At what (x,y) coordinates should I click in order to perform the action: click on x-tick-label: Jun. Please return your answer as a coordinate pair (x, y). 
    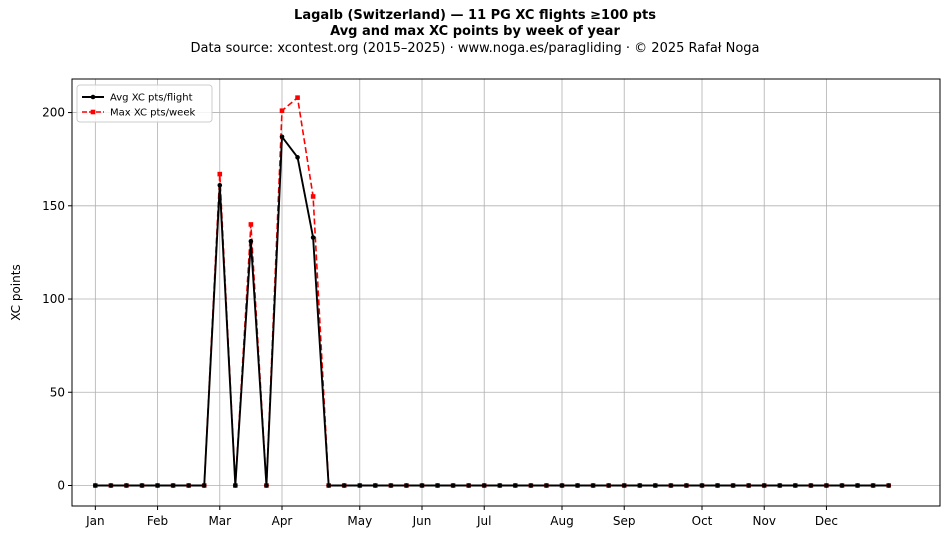
    Looking at the image, I should click on (422, 521).